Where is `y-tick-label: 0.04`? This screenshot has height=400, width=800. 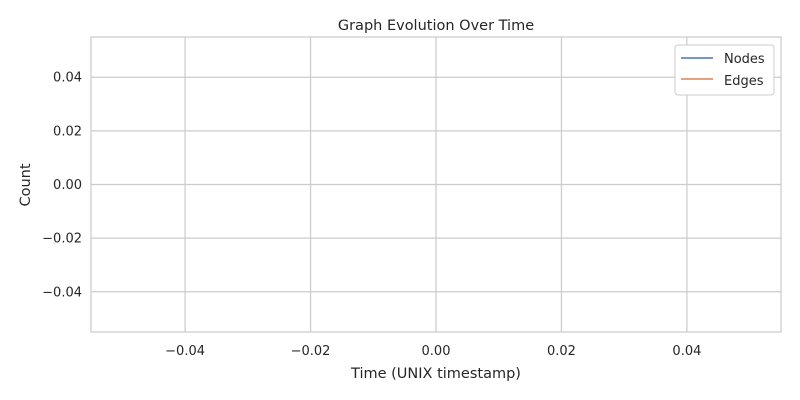
y-tick-label: 0.04 is located at coordinates (67, 78).